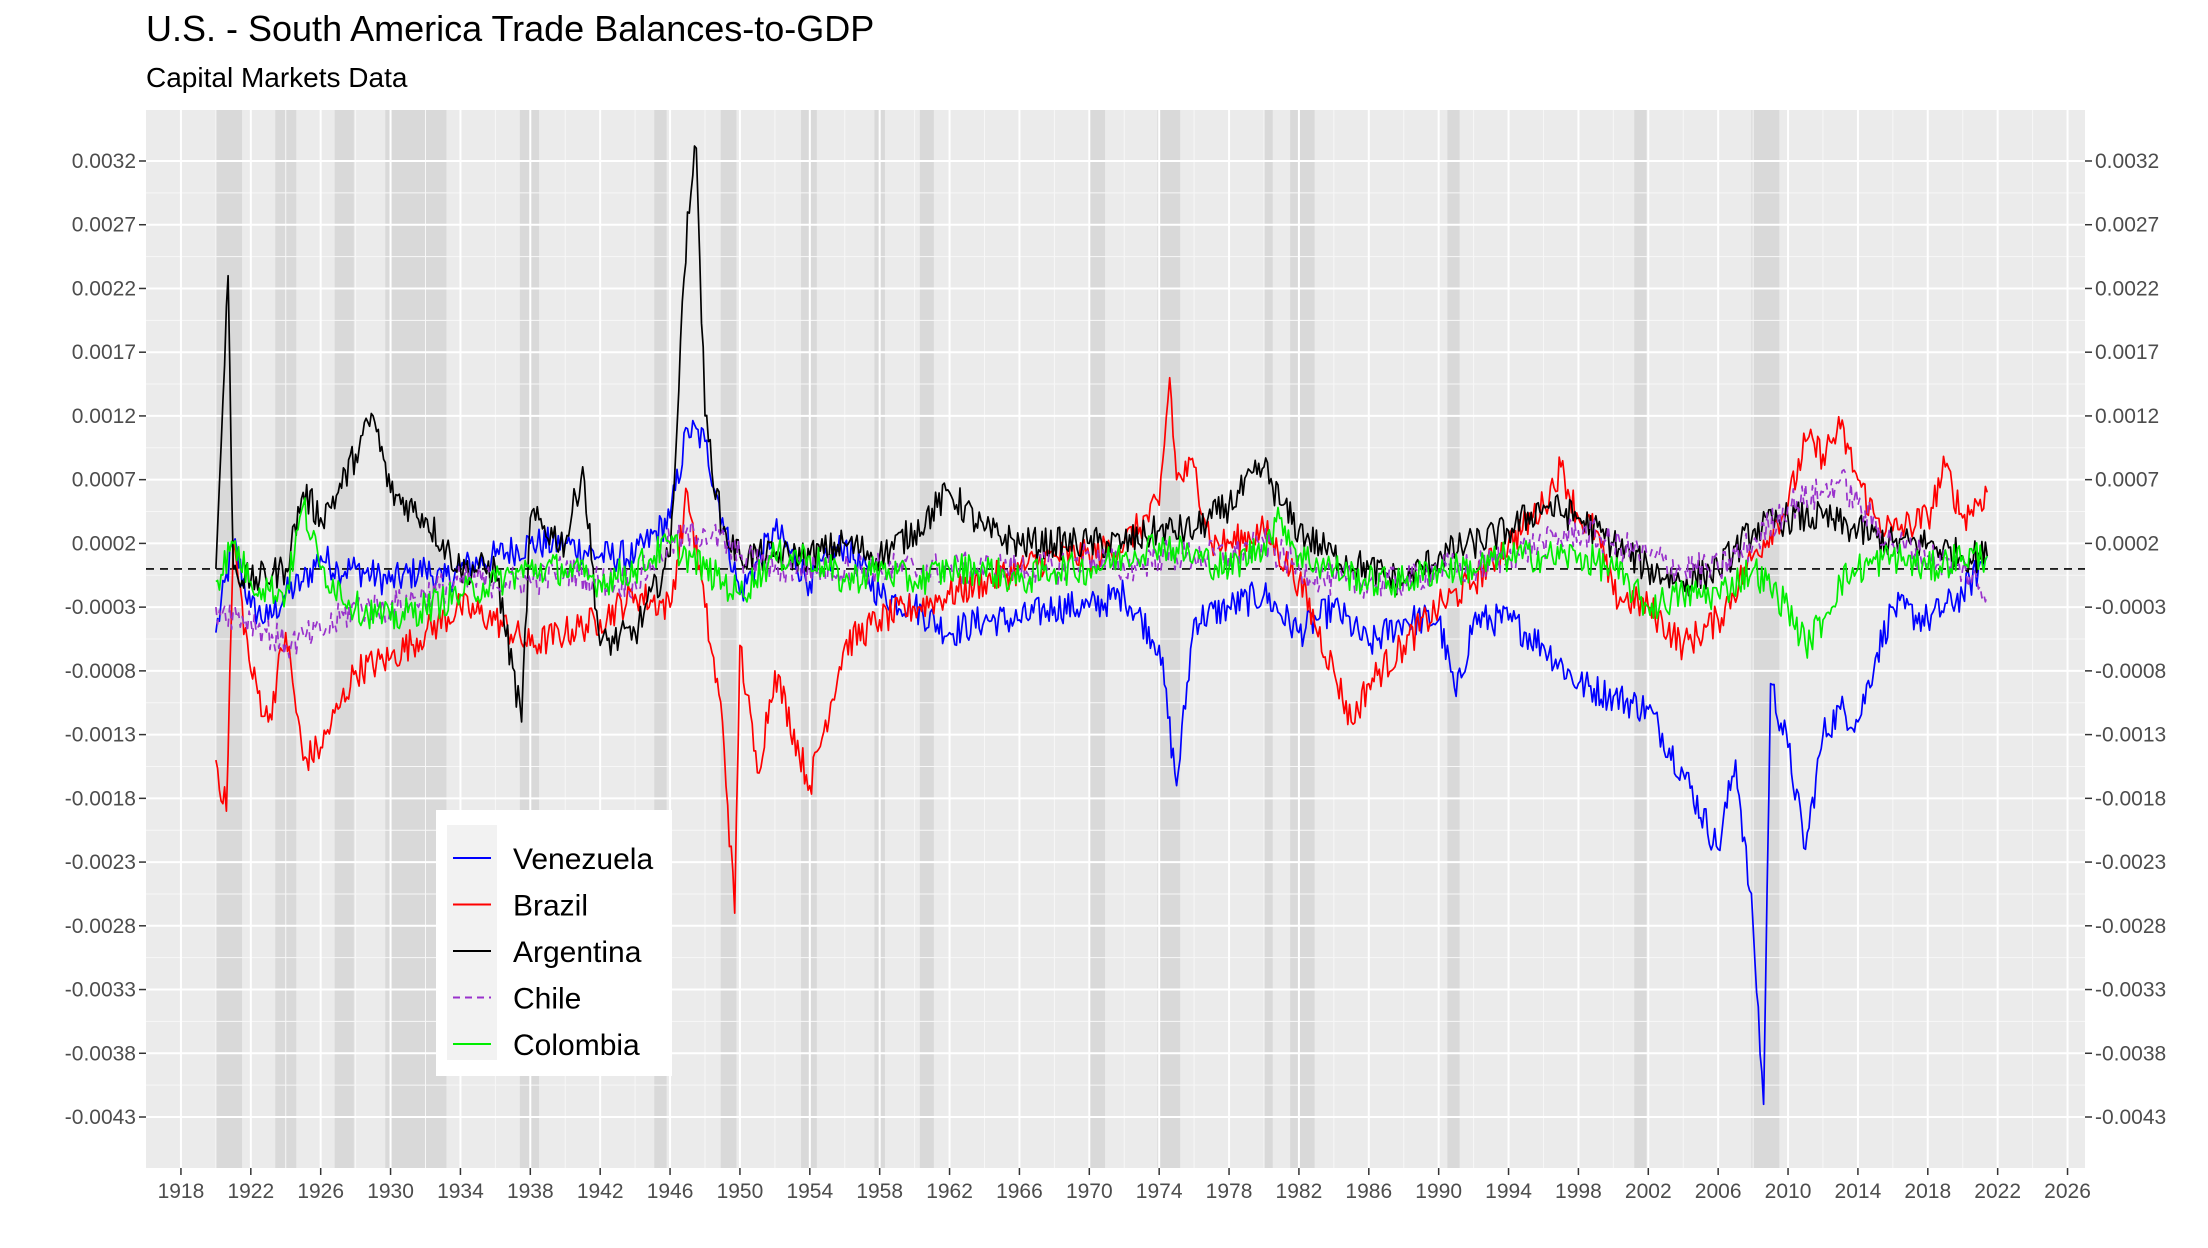 This screenshot has width=2208, height=1248. Describe the element at coordinates (1438, 1191) in the screenshot. I see `x-tick-label: 1990` at that location.